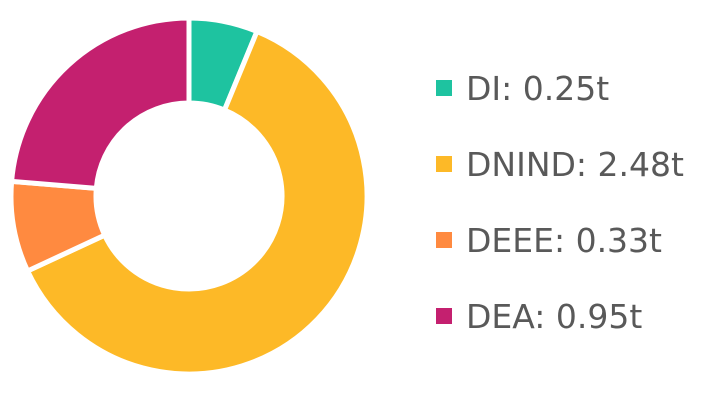 The image size is (727, 404). I want to click on legend-swatch-dea, so click(444, 316).